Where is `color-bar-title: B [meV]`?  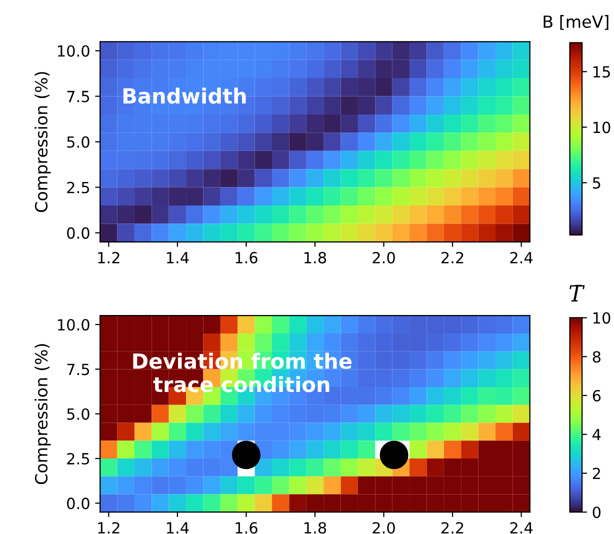
color-bar-title: B [meV] is located at coordinates (576, 22).